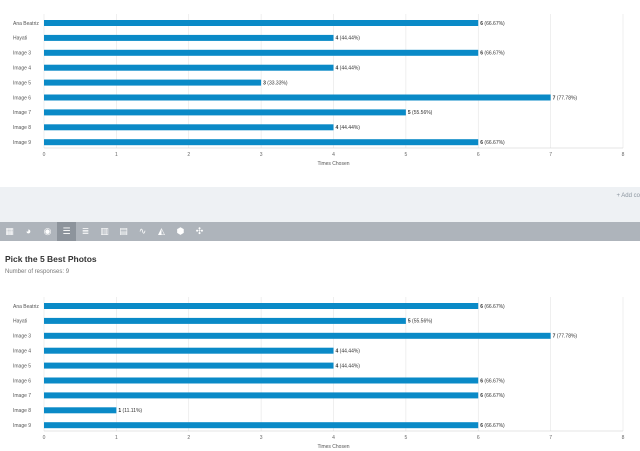 This screenshot has height=451, width=640. I want to click on data-label: 3 (33.33%), so click(275, 83).